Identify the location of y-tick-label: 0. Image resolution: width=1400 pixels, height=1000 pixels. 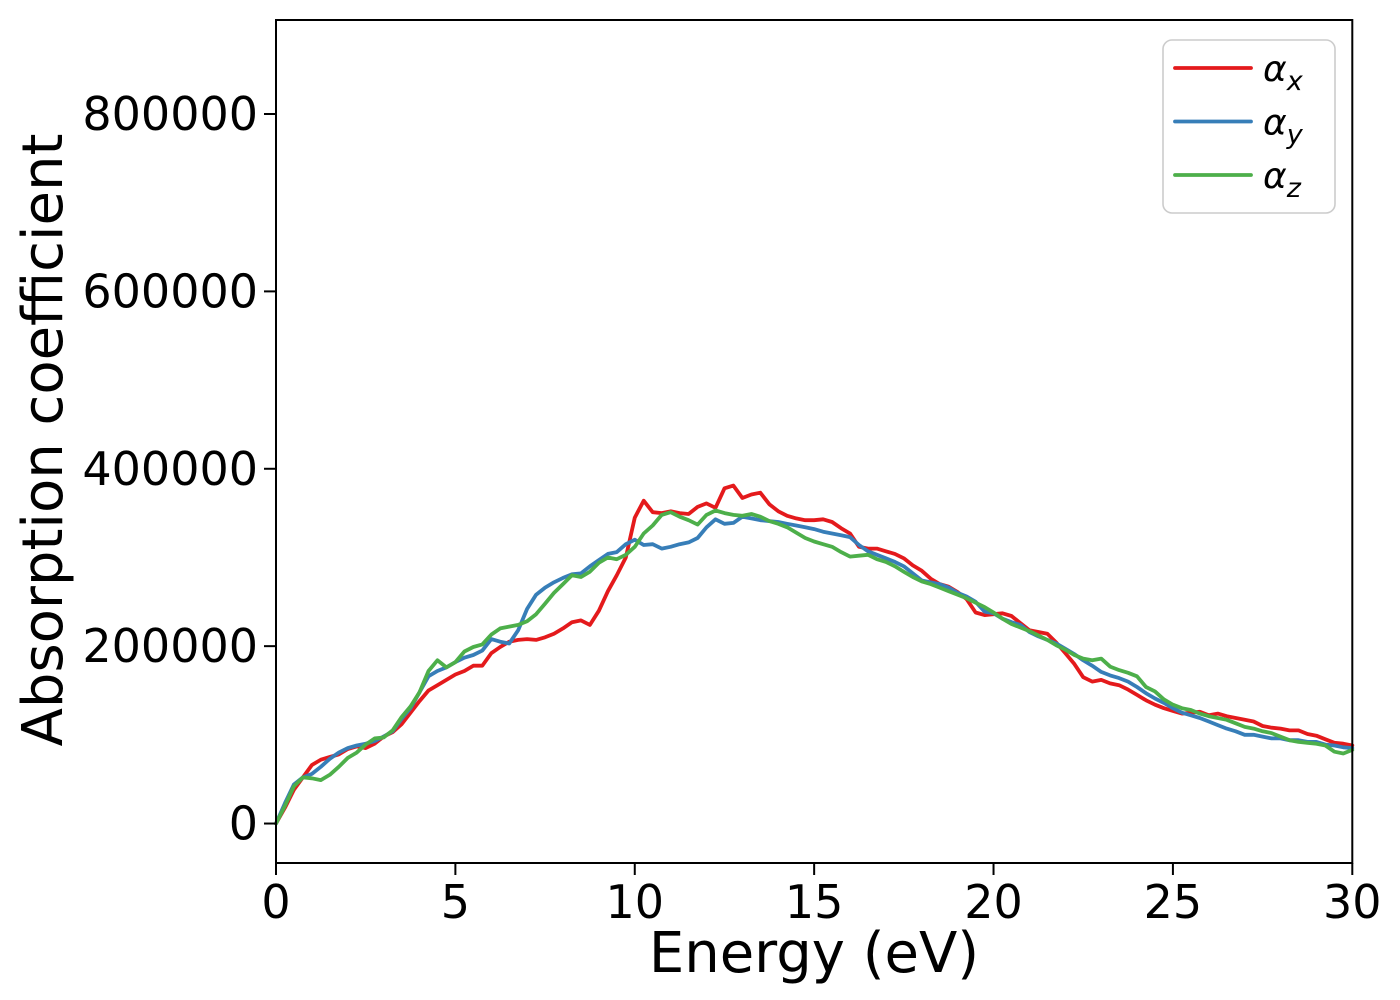
(243, 824).